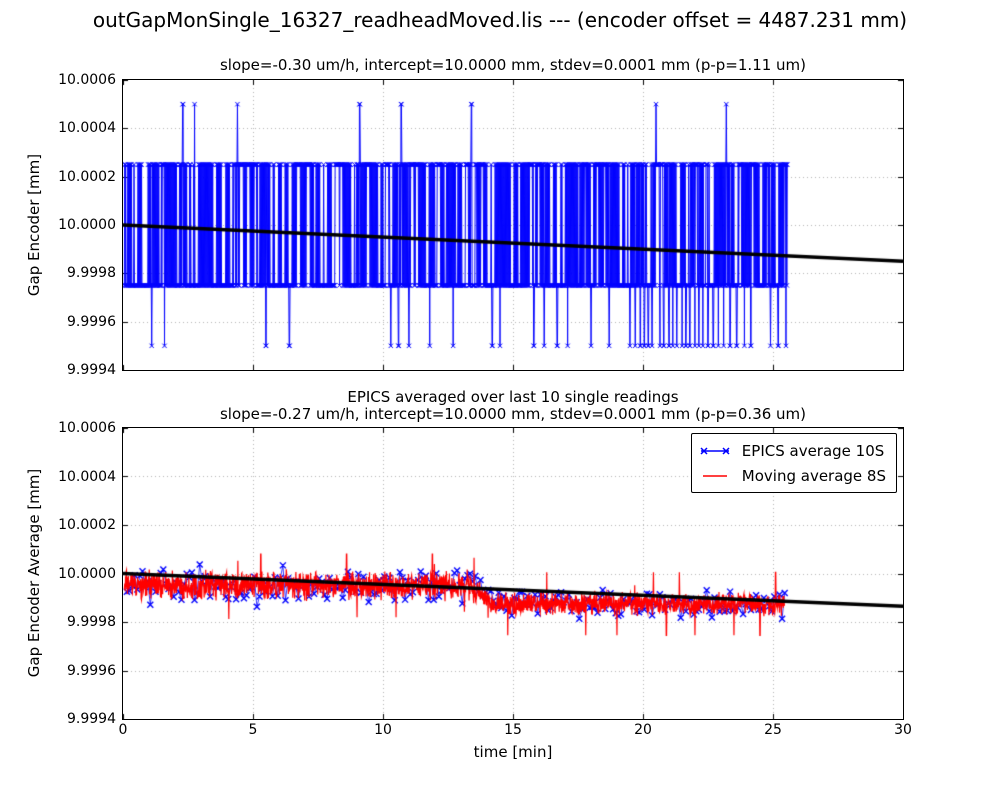 The height and width of the screenshot is (800, 1000). What do you see at coordinates (715, 450) in the screenshot?
I see `epics-average-line-x-marker-icon` at bounding box center [715, 450].